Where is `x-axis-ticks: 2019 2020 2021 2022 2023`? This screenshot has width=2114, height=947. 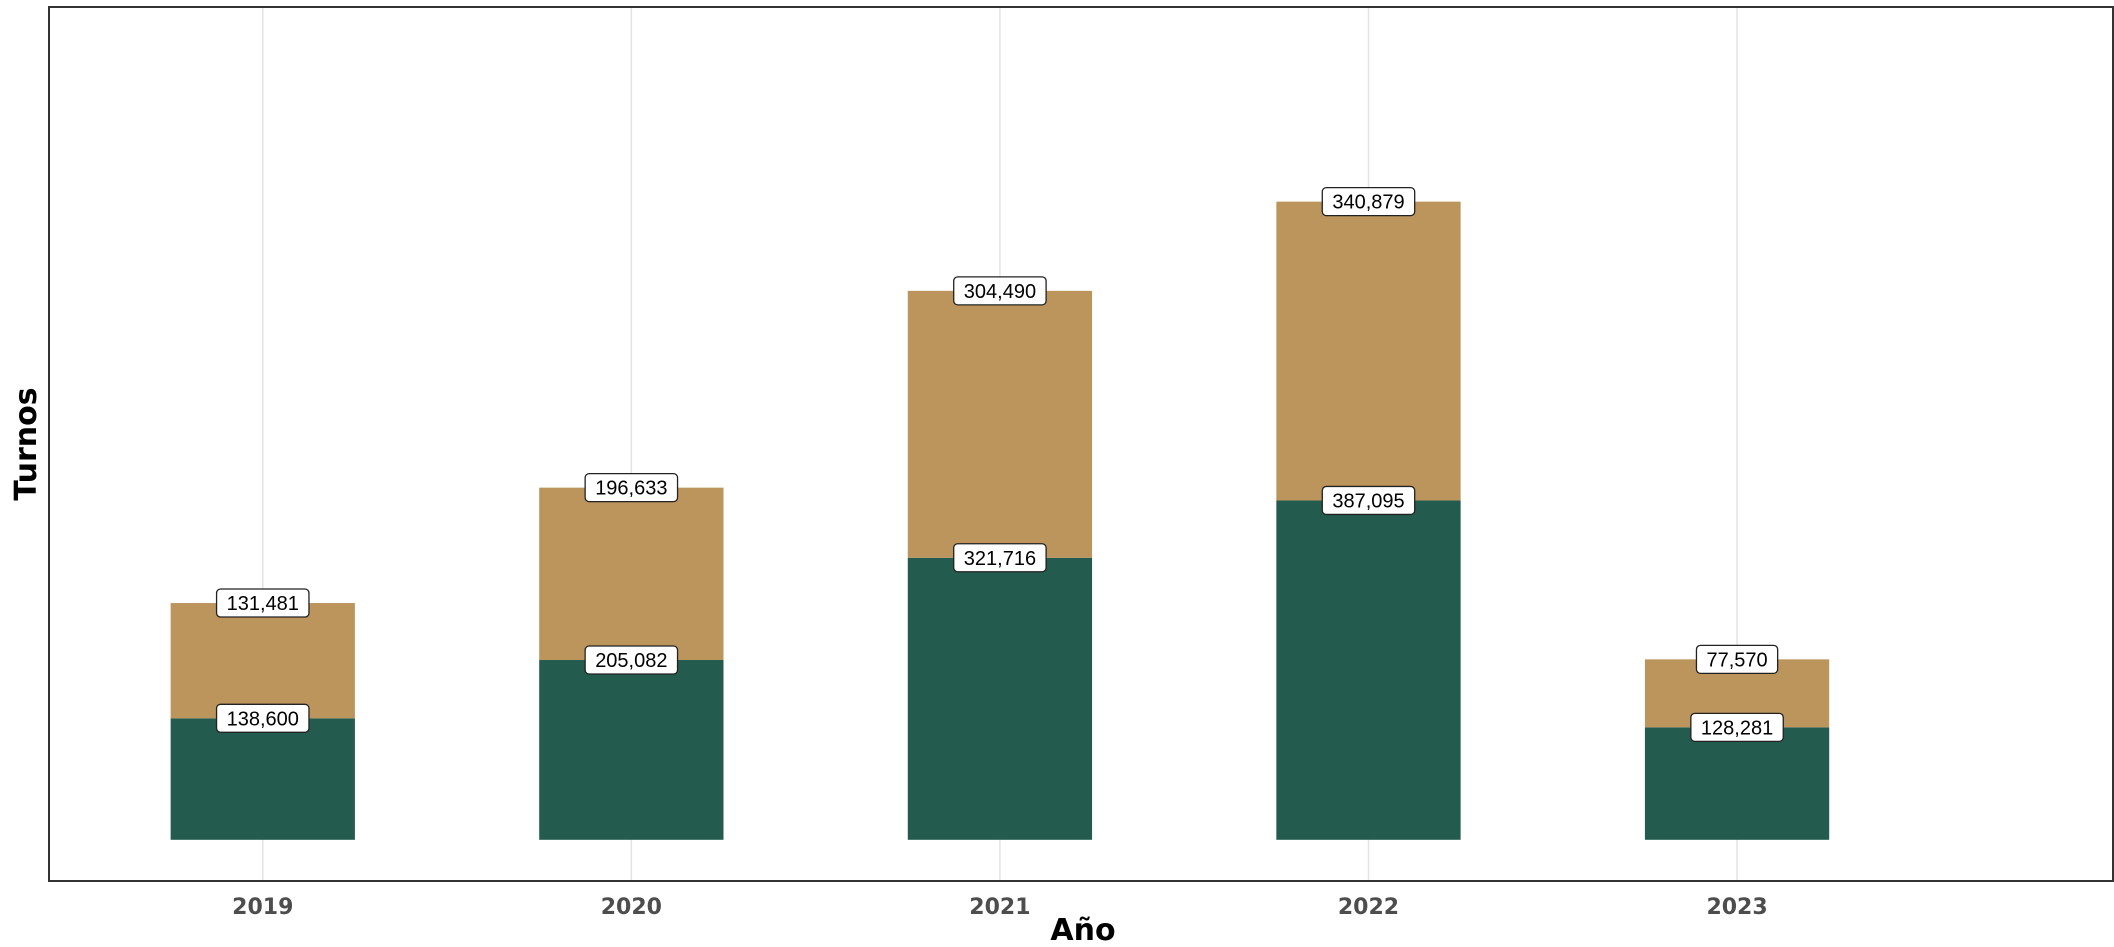 x-axis-ticks: 2019 2020 2021 2022 2023 is located at coordinates (1000, 907).